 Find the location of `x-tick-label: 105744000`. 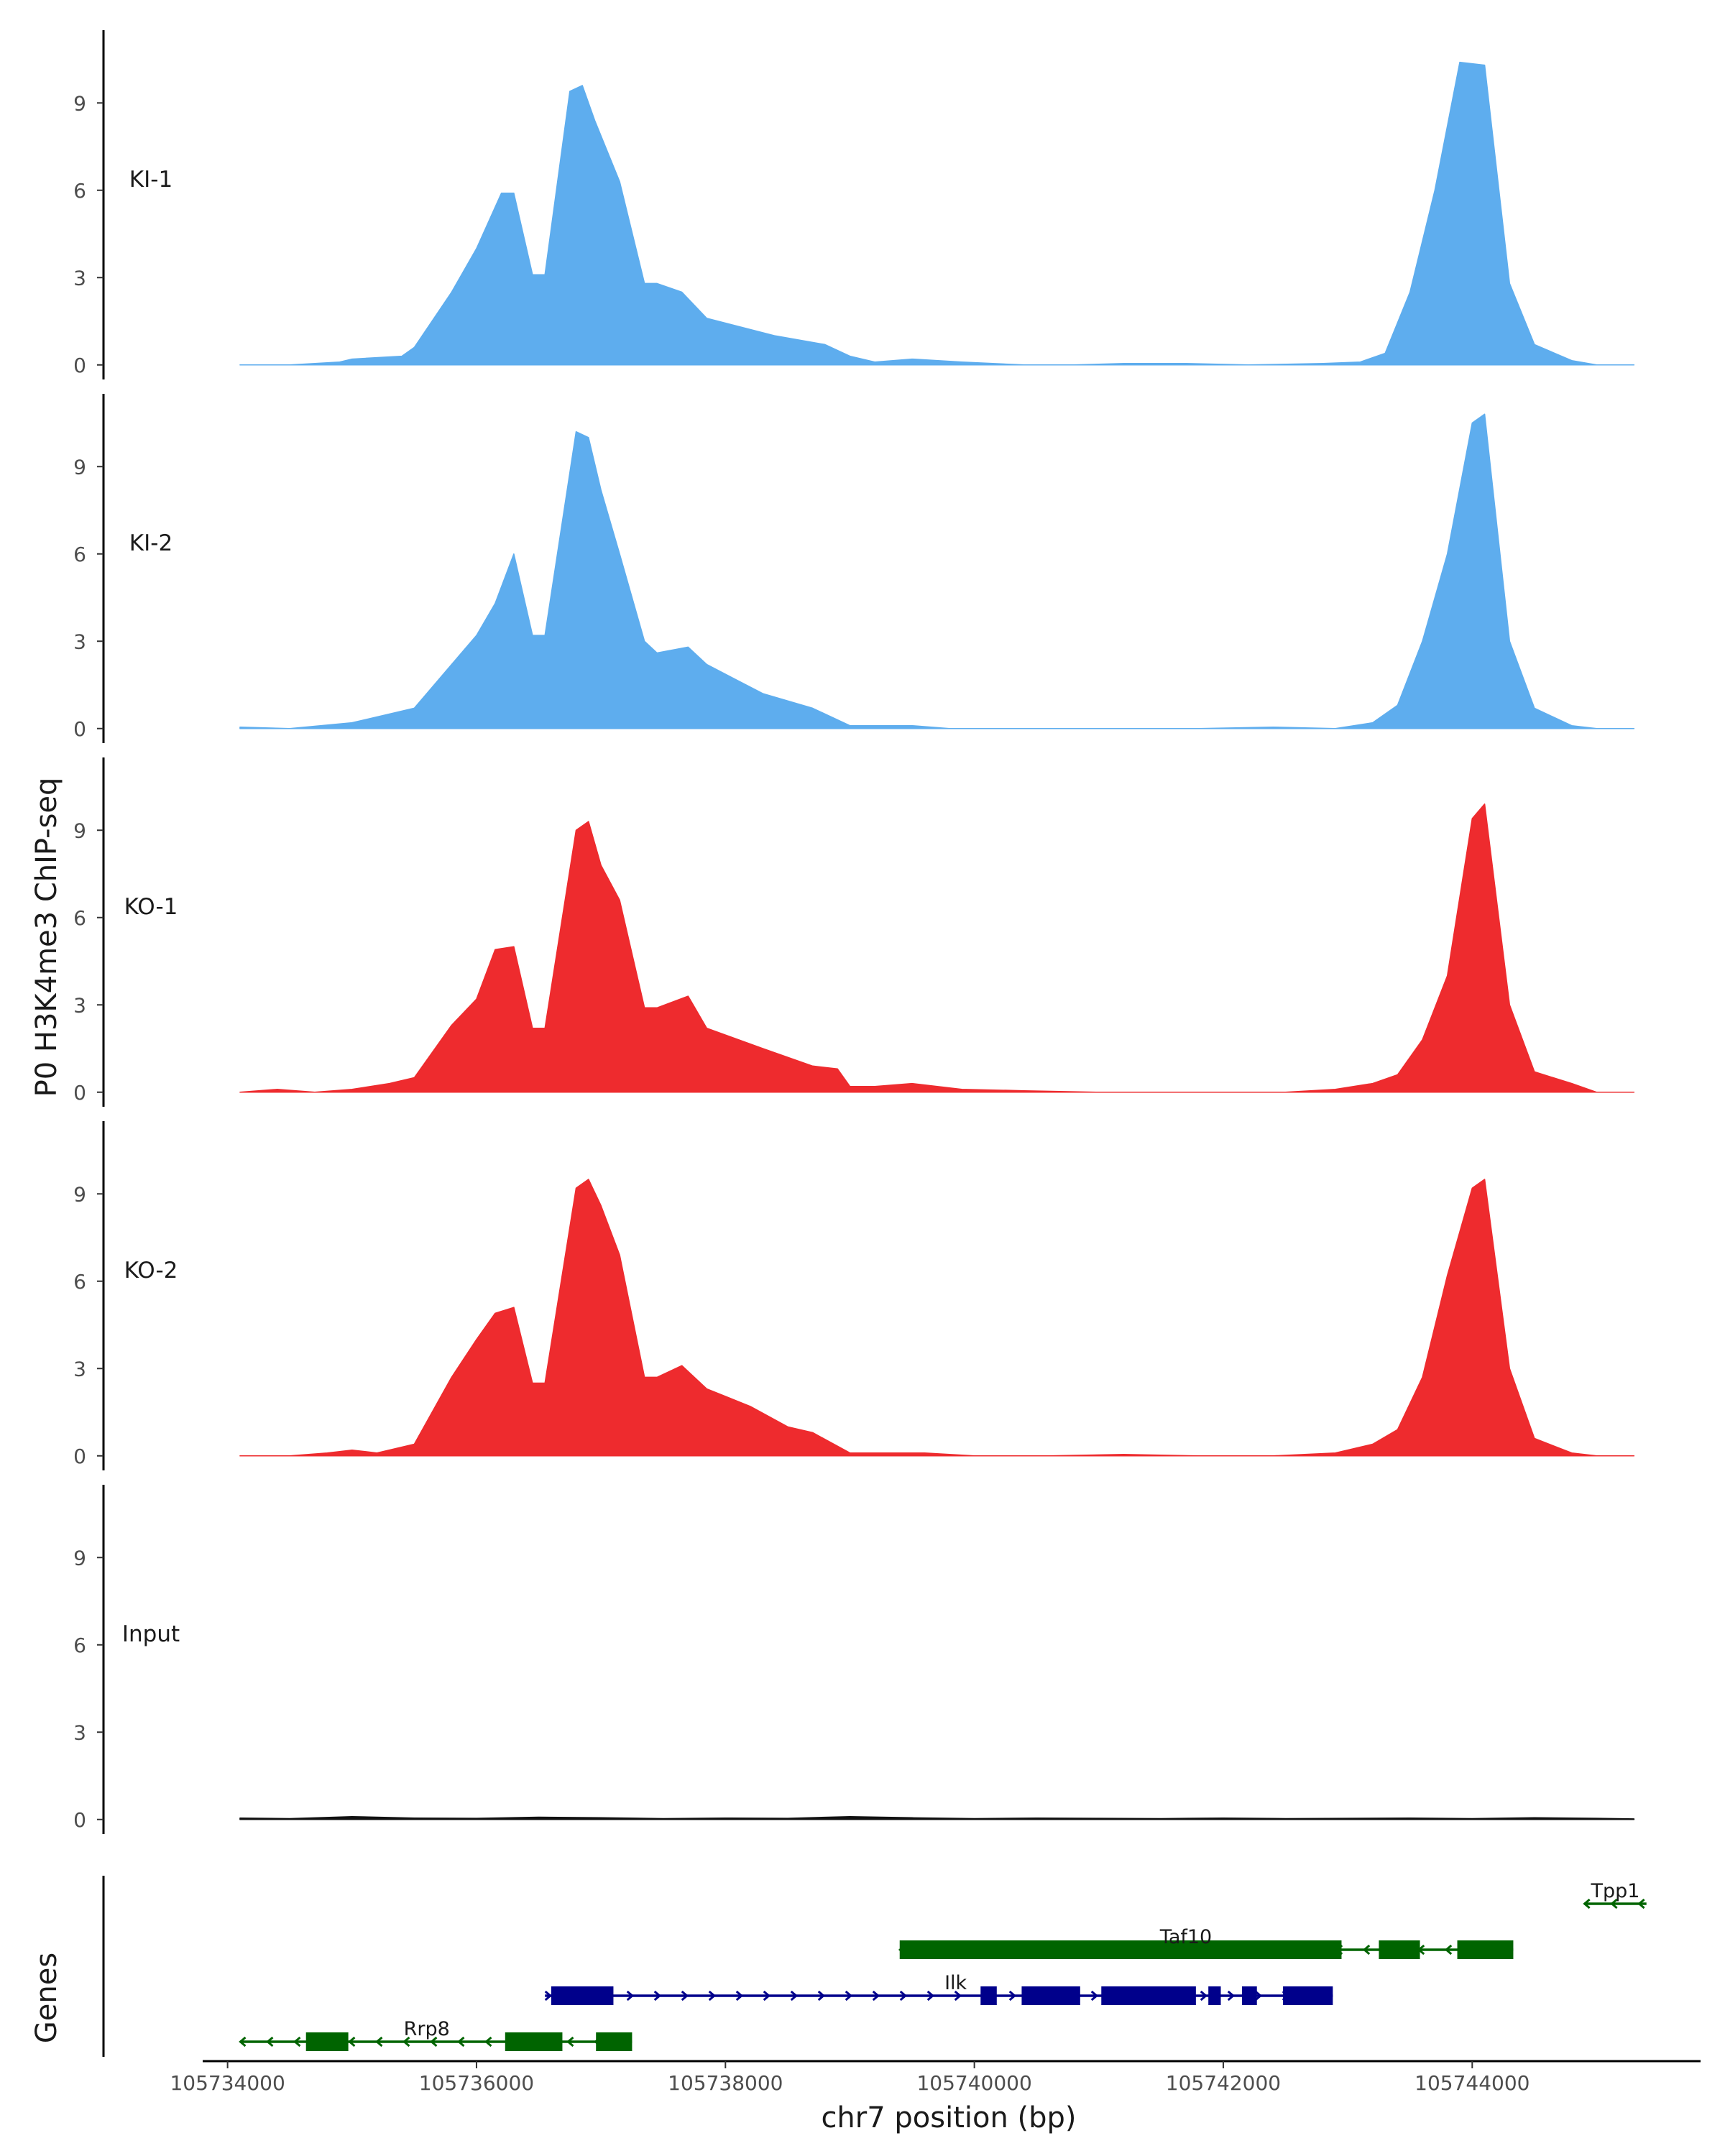

x-tick-label: 105744000 is located at coordinates (1472, 2083).